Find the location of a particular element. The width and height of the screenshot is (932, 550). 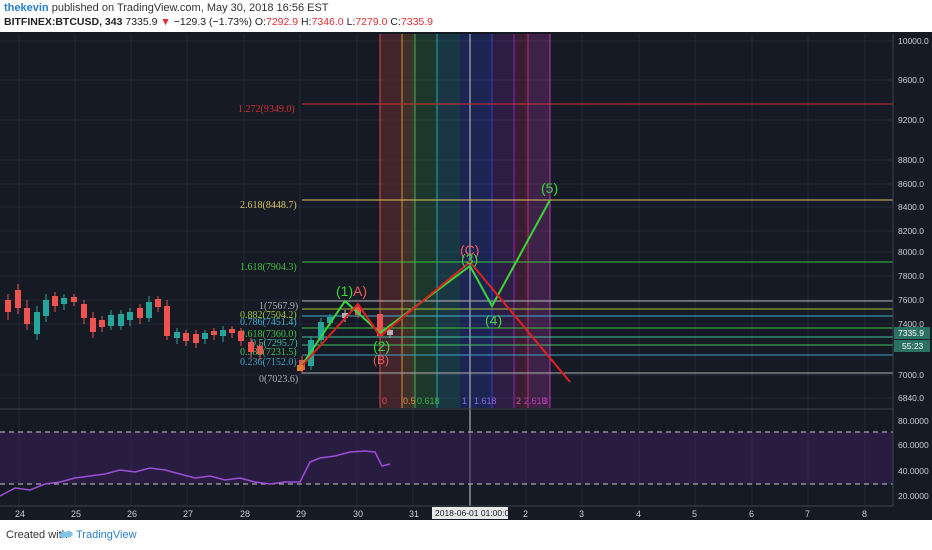

wave-label-2: (2) is located at coordinates (381, 346).